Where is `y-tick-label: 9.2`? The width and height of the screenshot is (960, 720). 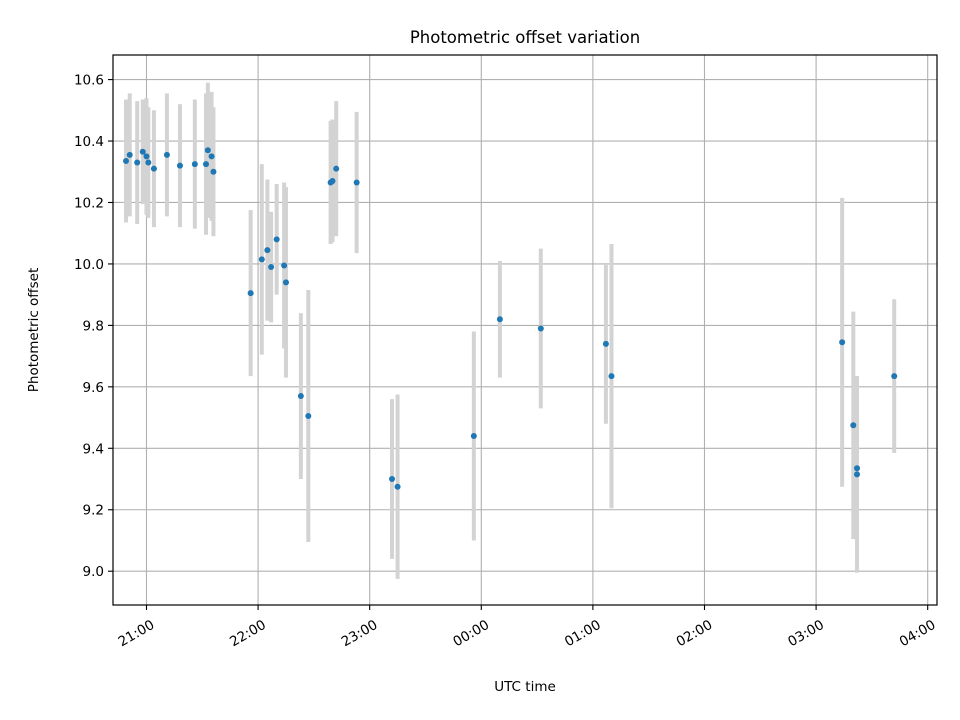 y-tick-label: 9.2 is located at coordinates (93, 511).